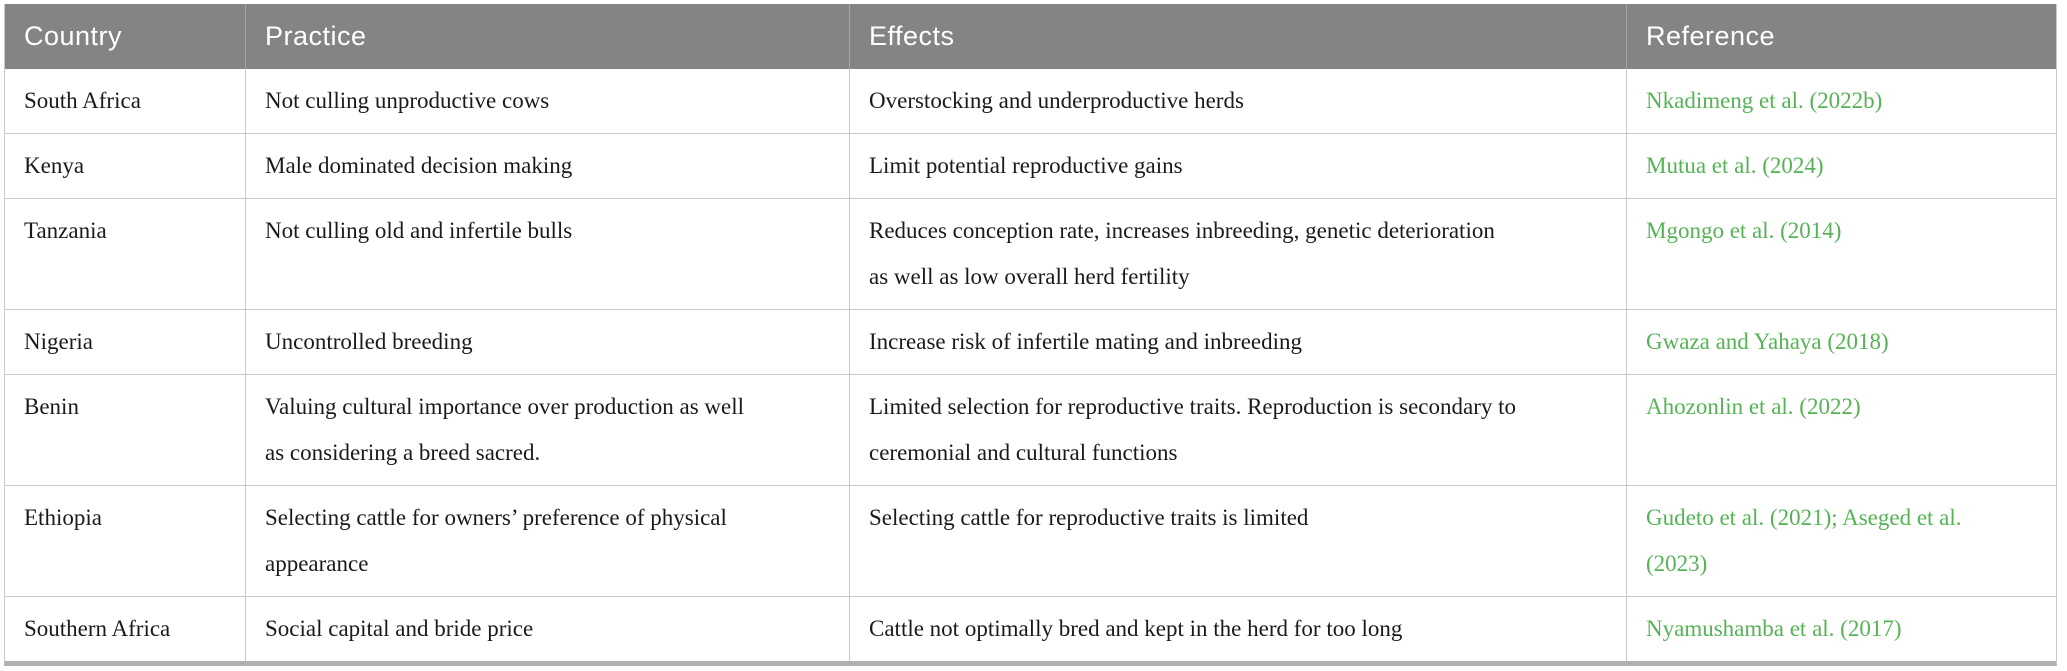  I want to click on reference-link: Nyamushamba et al. (2017), so click(1774, 628).